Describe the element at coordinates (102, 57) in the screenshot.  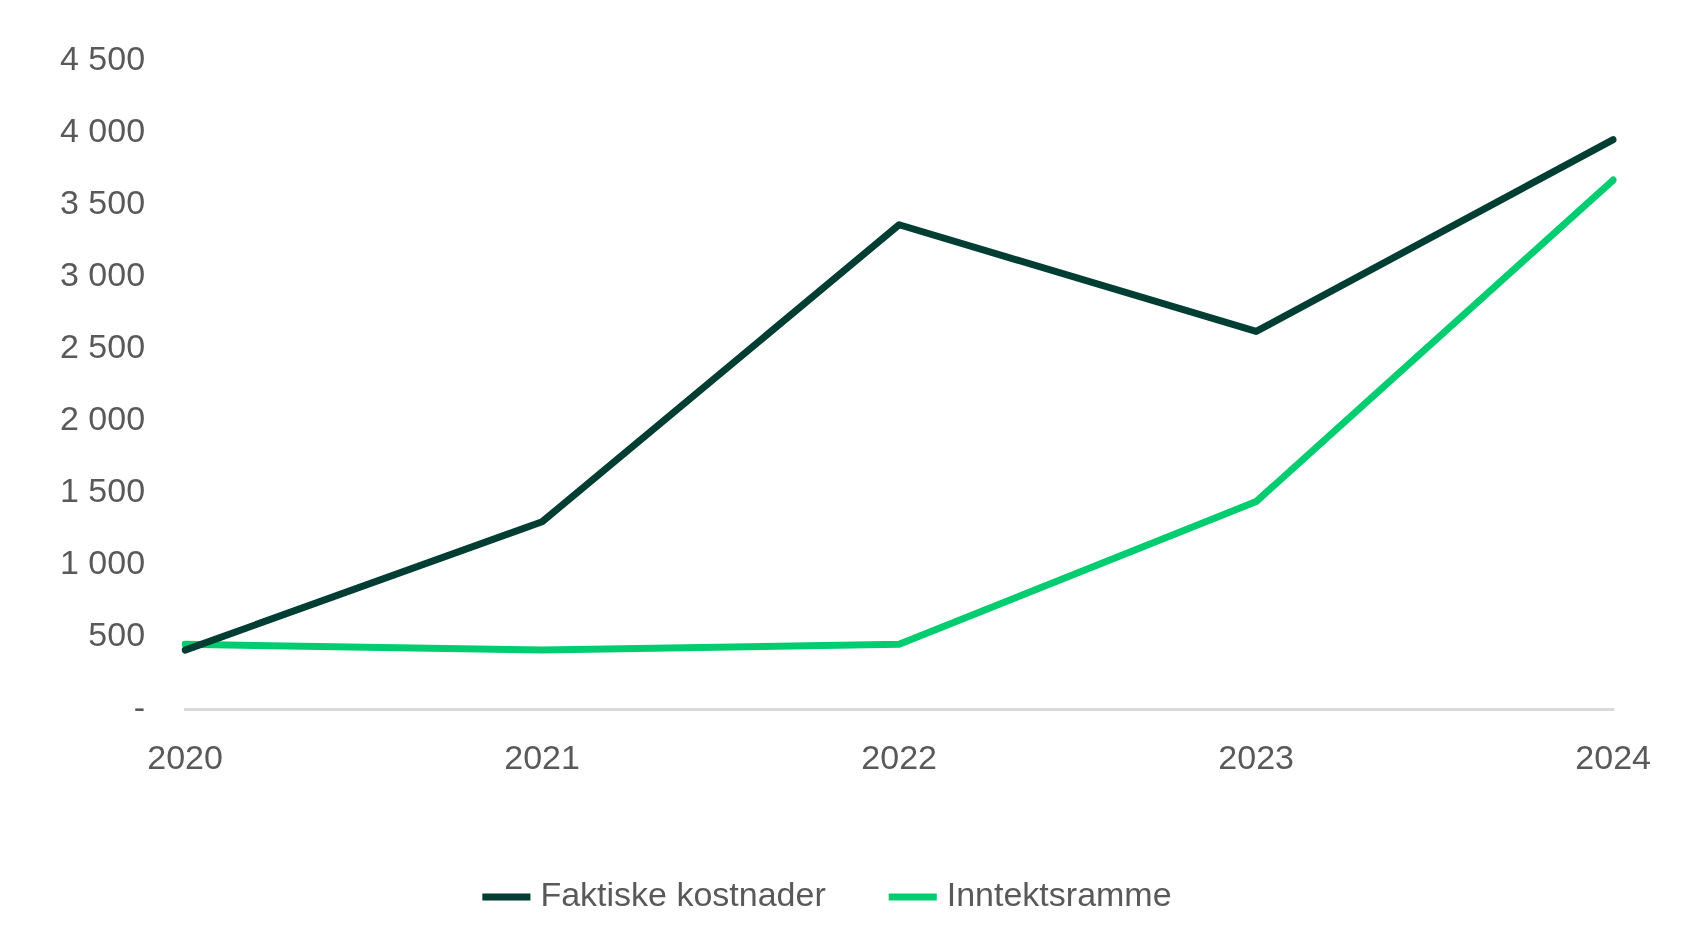
I see `y-tick-label: 4 500` at that location.